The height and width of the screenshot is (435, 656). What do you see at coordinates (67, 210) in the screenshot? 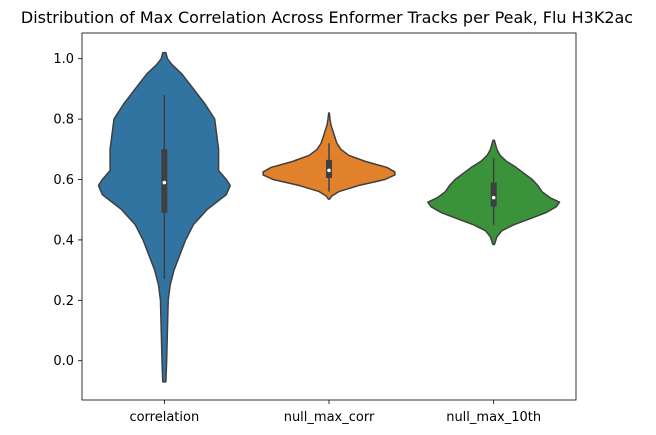
I see `y-axis: 0.0 0.2 0.4 0.6 0.8 1.0` at bounding box center [67, 210].